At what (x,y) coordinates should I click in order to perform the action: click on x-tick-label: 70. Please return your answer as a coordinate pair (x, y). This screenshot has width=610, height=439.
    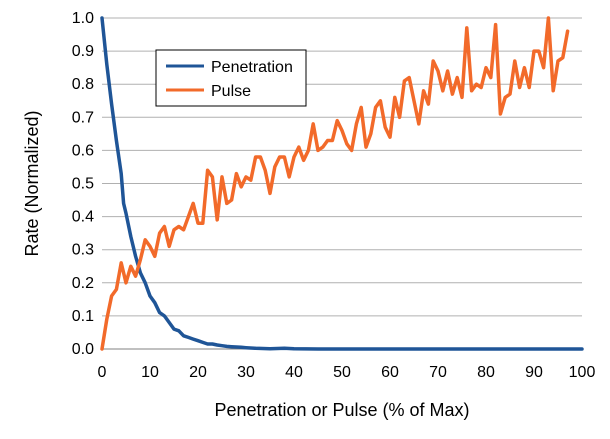
    Looking at the image, I should click on (438, 372).